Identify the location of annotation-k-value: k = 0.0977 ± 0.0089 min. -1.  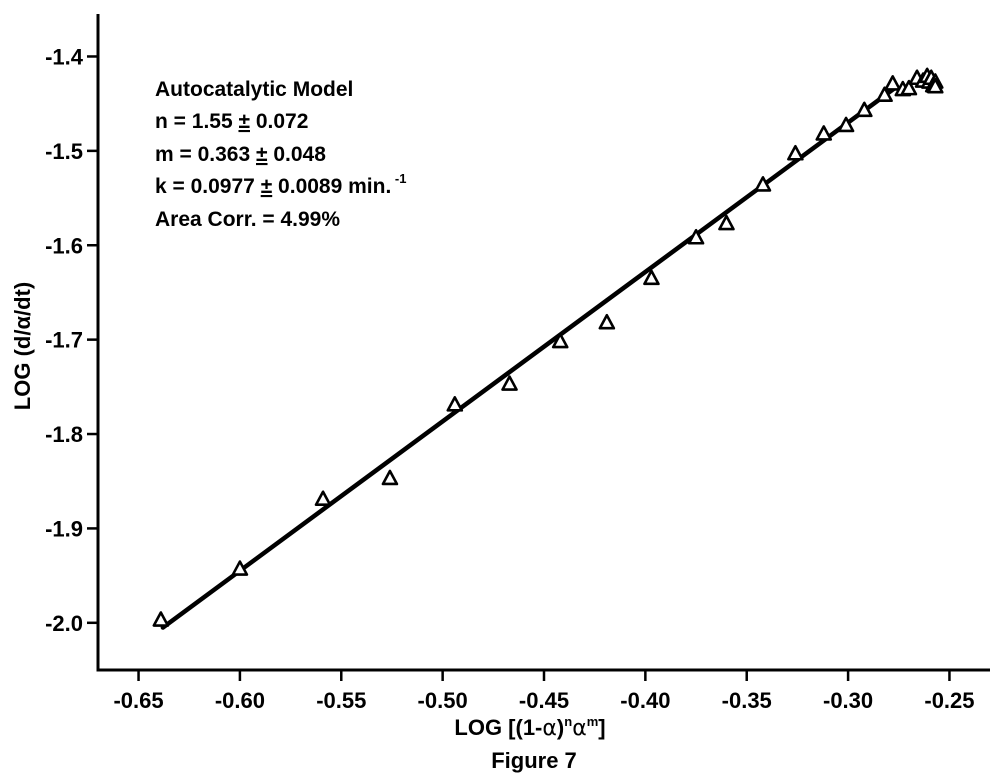
(280, 184).